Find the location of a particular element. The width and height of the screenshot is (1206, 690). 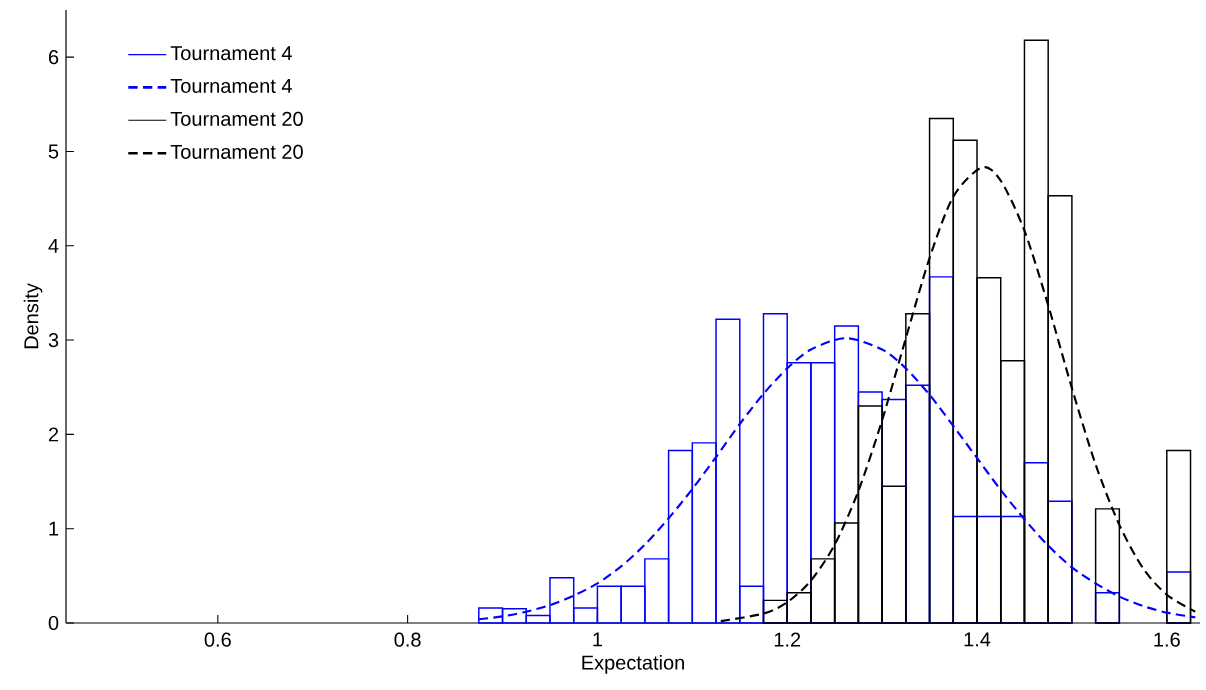

x-tick-label: 0.8 is located at coordinates (407, 639).